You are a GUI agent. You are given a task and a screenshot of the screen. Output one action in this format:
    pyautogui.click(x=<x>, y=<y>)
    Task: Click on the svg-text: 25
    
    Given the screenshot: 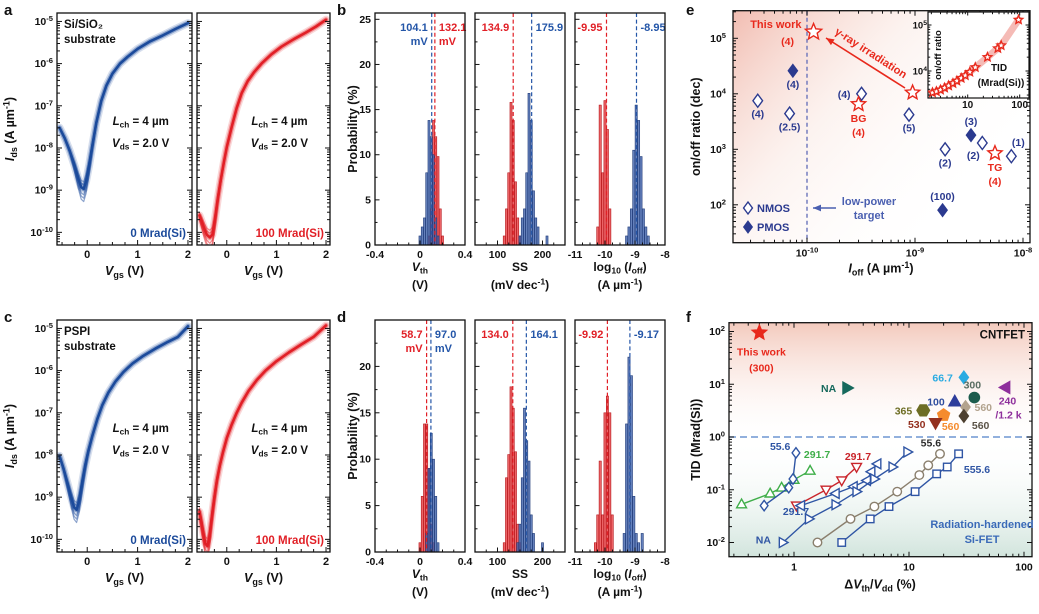 What is the action you would take?
    pyautogui.click(x=365, y=20)
    